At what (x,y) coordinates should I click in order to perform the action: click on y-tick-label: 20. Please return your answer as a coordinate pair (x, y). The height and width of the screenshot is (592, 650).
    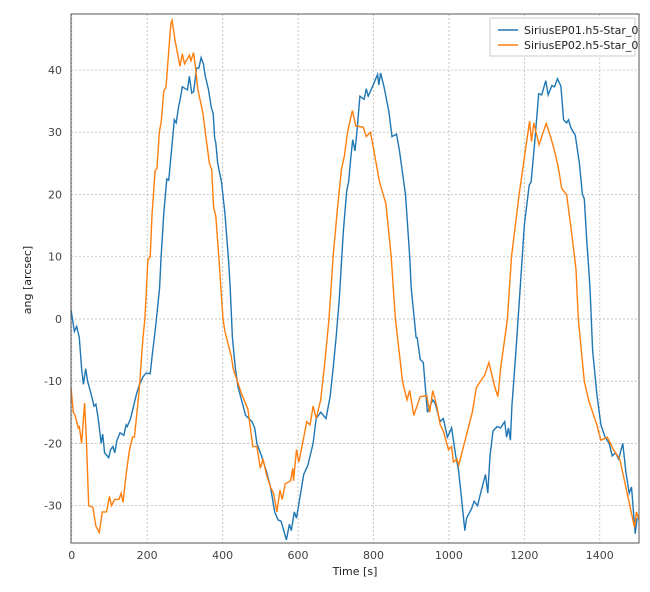
    Looking at the image, I should click on (55, 194).